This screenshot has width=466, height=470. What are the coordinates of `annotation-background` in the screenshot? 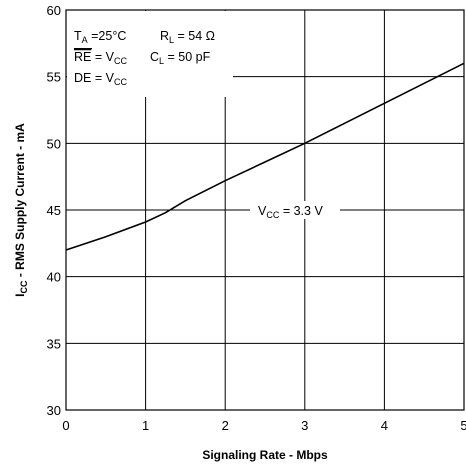 It's located at (150, 54).